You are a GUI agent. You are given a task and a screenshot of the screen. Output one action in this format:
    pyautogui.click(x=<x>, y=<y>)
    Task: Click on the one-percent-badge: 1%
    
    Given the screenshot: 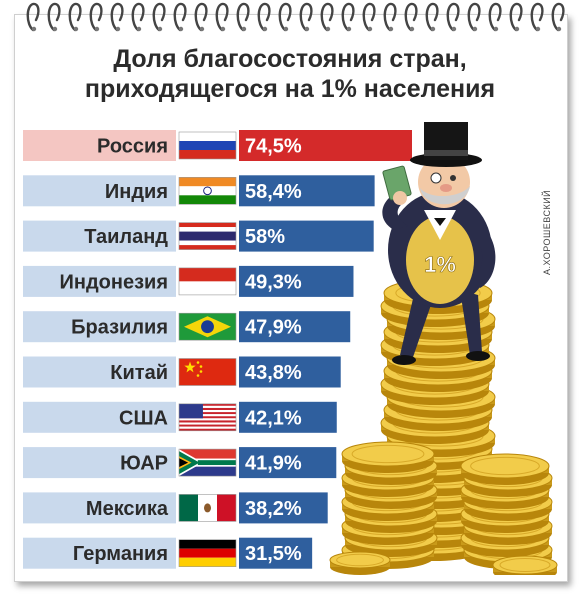 What is the action you would take?
    pyautogui.click(x=440, y=264)
    